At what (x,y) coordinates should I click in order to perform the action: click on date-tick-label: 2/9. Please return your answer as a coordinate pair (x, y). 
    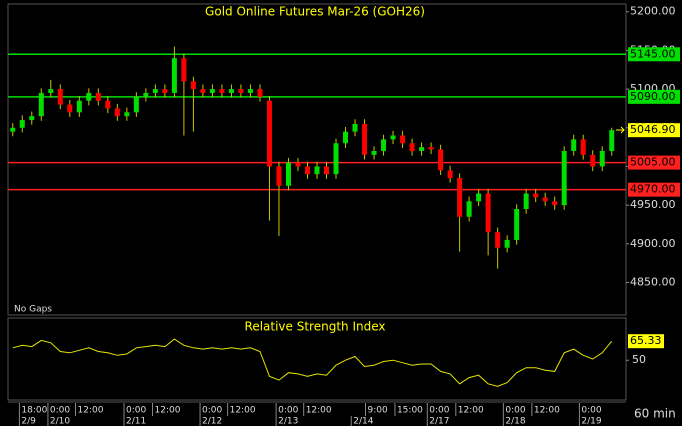
    Looking at the image, I should click on (28, 421).